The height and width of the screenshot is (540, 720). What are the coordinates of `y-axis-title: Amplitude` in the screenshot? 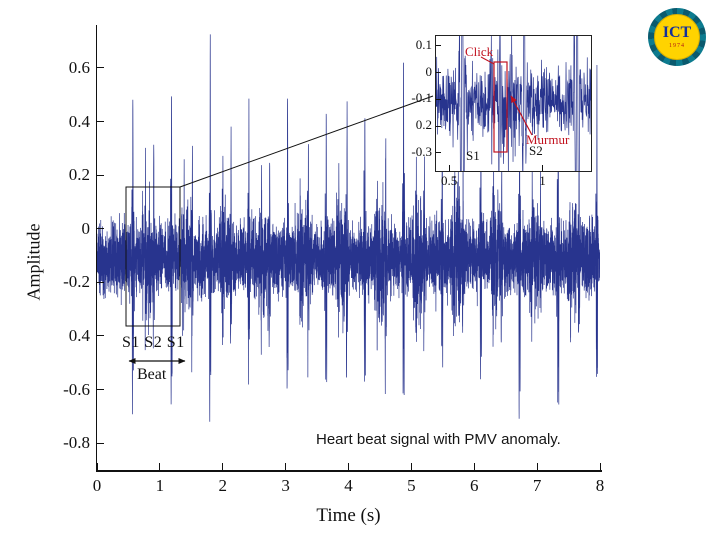 It's located at (33, 262).